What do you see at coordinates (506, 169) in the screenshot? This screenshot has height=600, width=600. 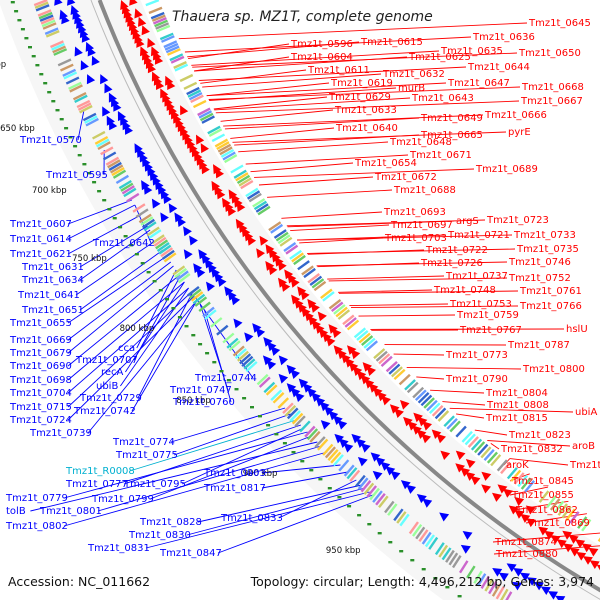 I see `forward-gene-label: Tmz1t_0689` at bounding box center [506, 169].